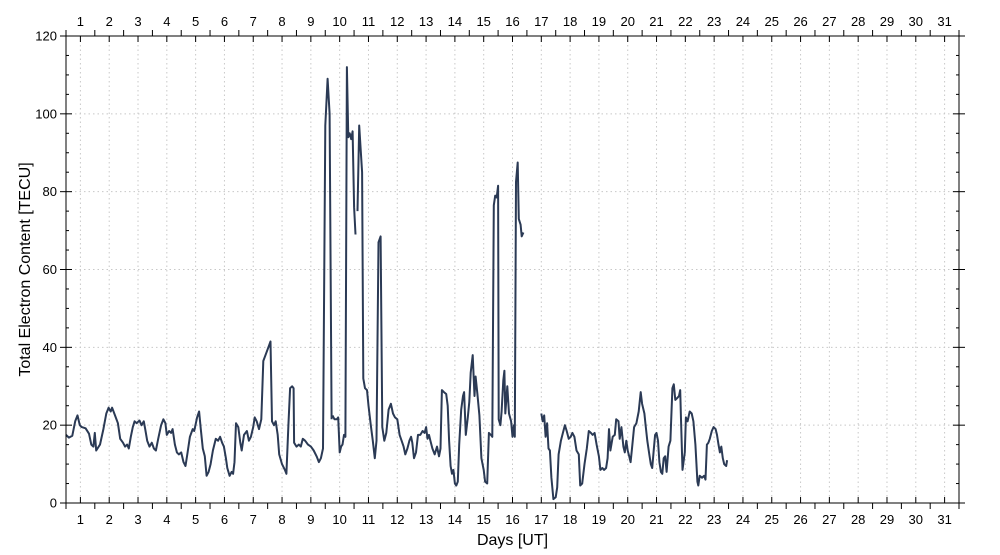  I want to click on x-tick-label-bottom: 7, so click(253, 519).